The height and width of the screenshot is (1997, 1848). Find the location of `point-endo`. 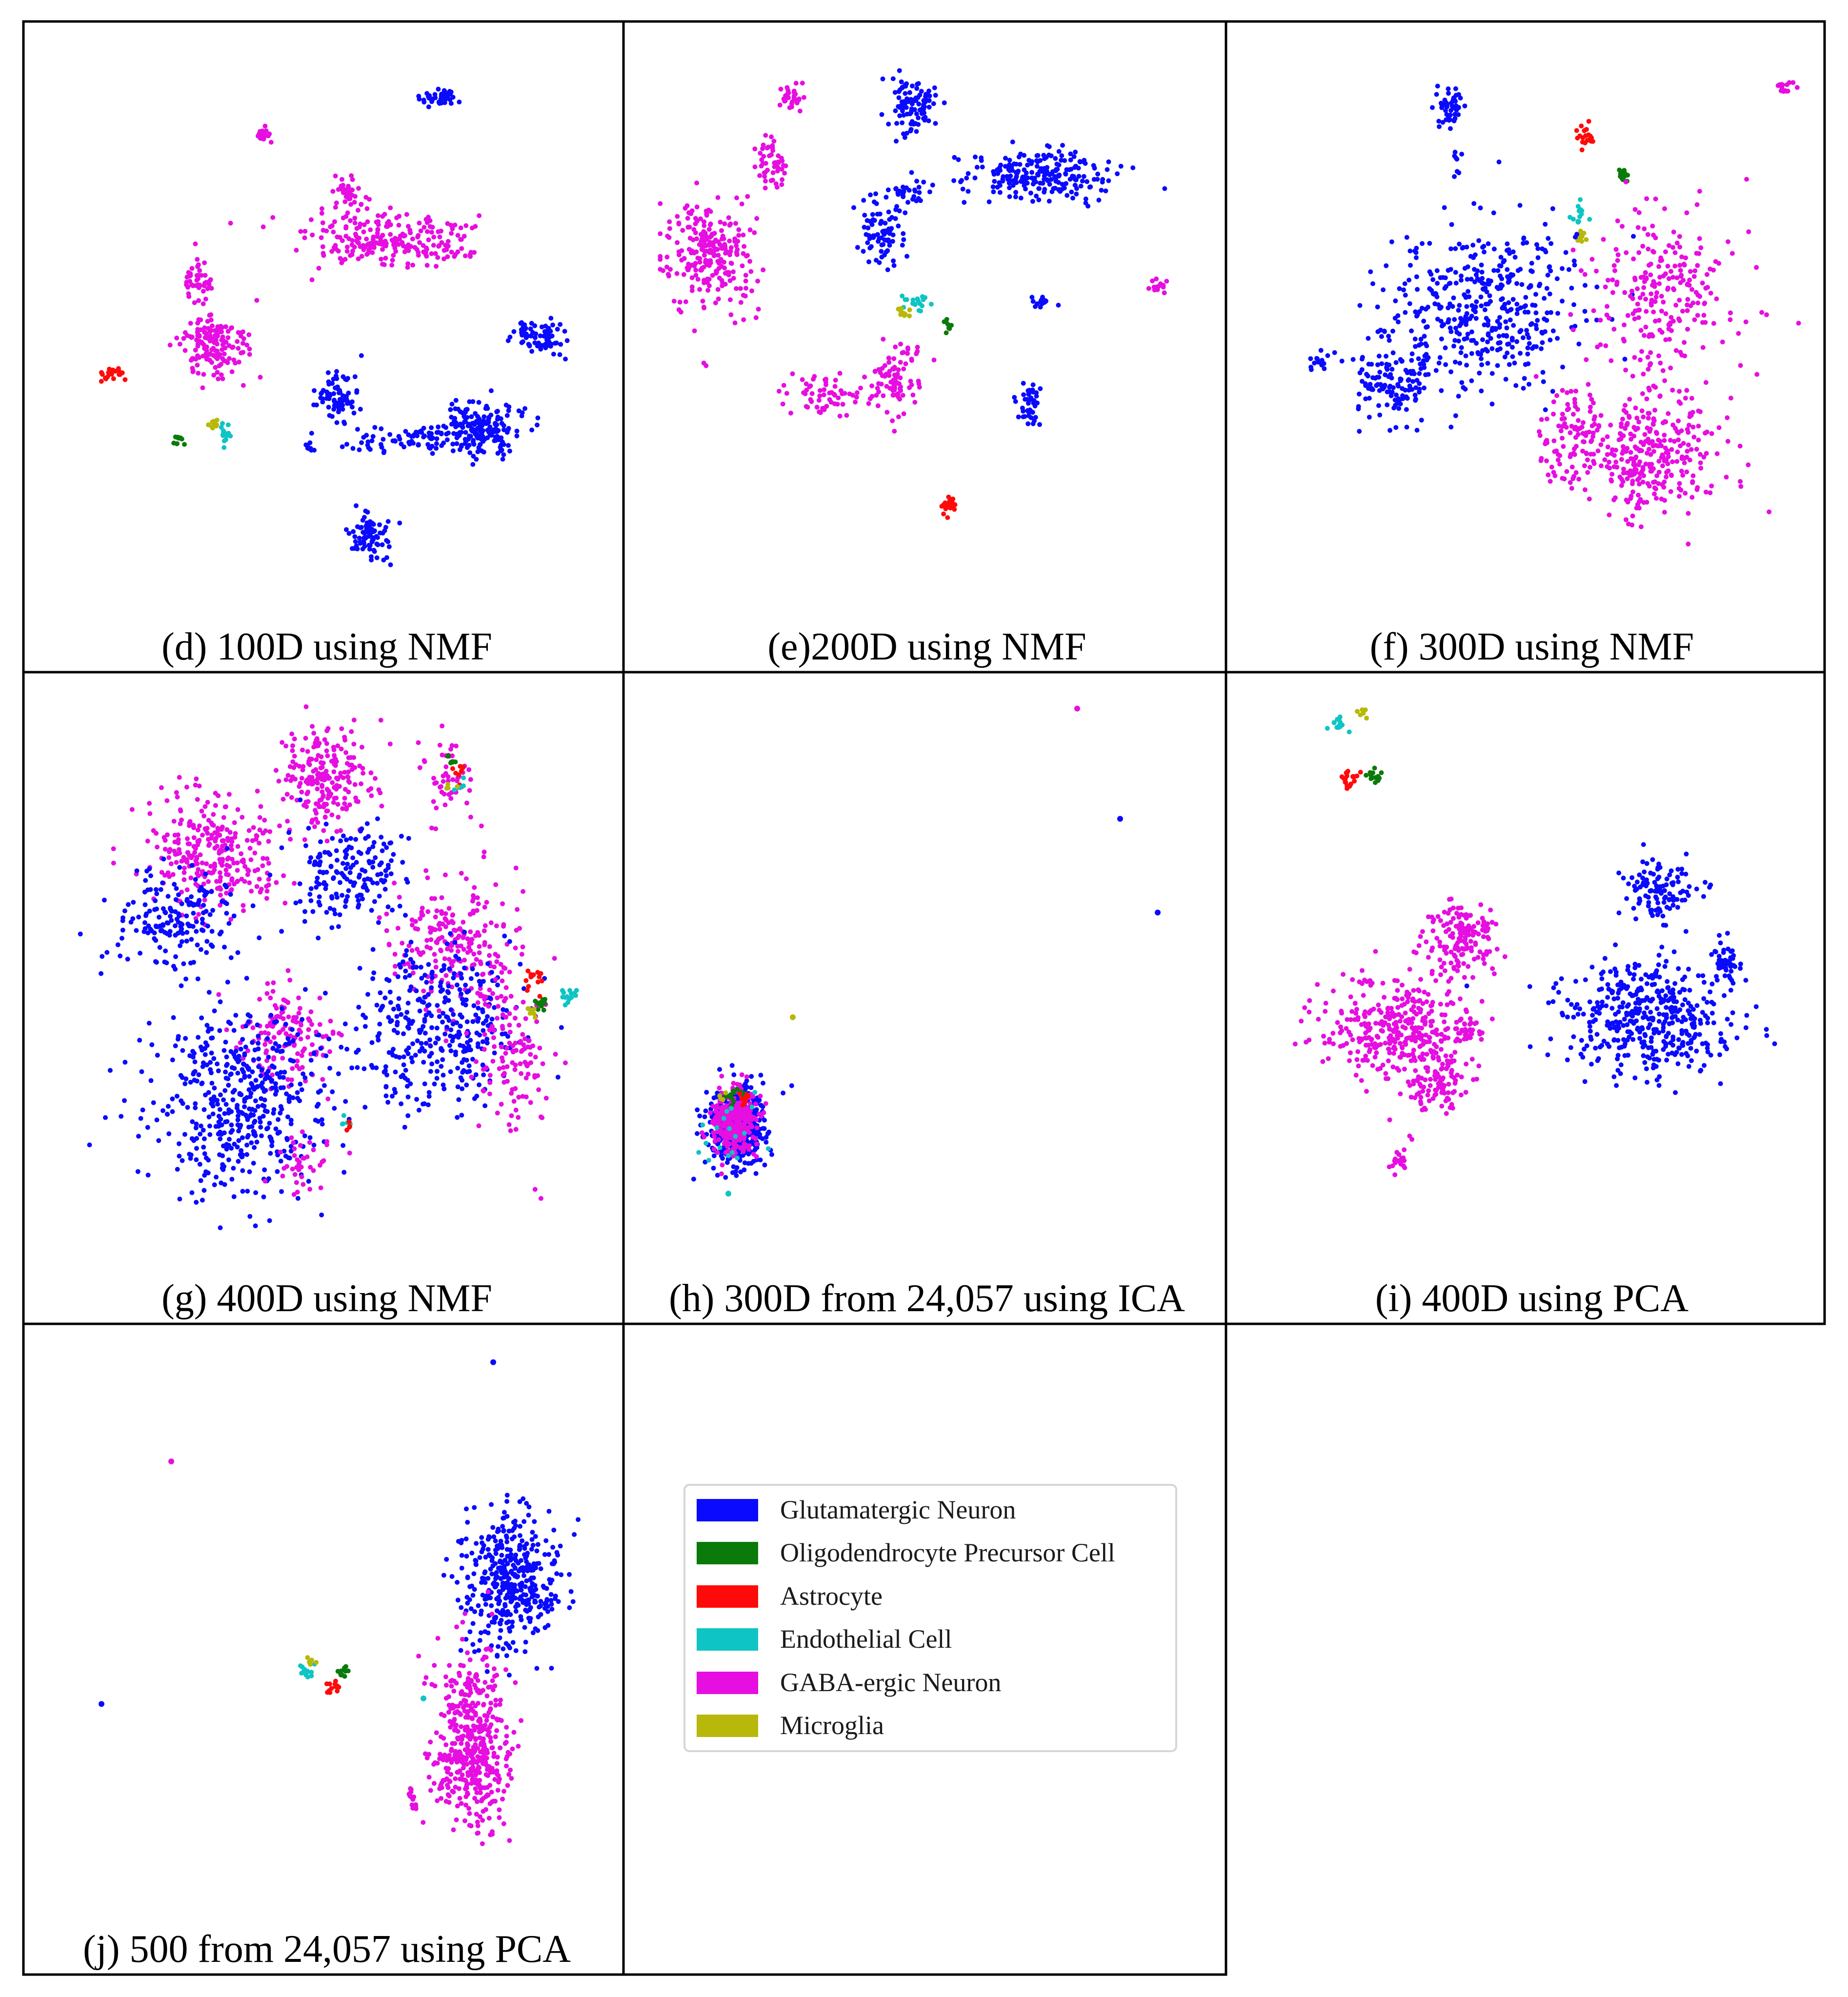

point-endo is located at coordinates (225, 433).